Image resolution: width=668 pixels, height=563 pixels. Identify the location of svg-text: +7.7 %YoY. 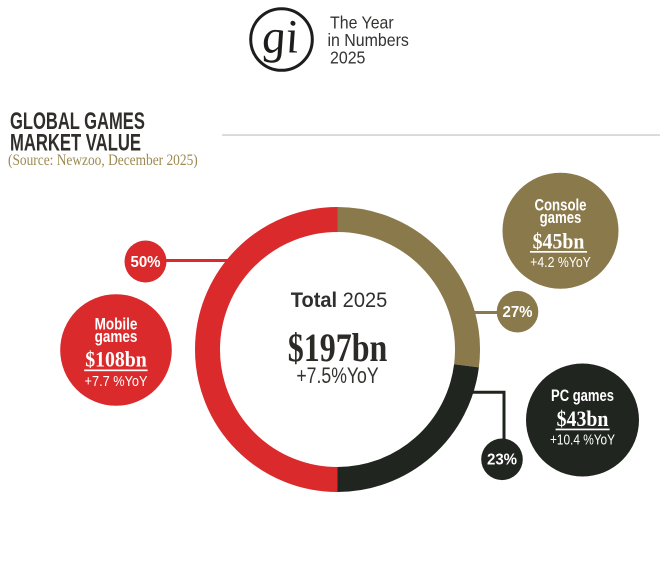
(116, 380).